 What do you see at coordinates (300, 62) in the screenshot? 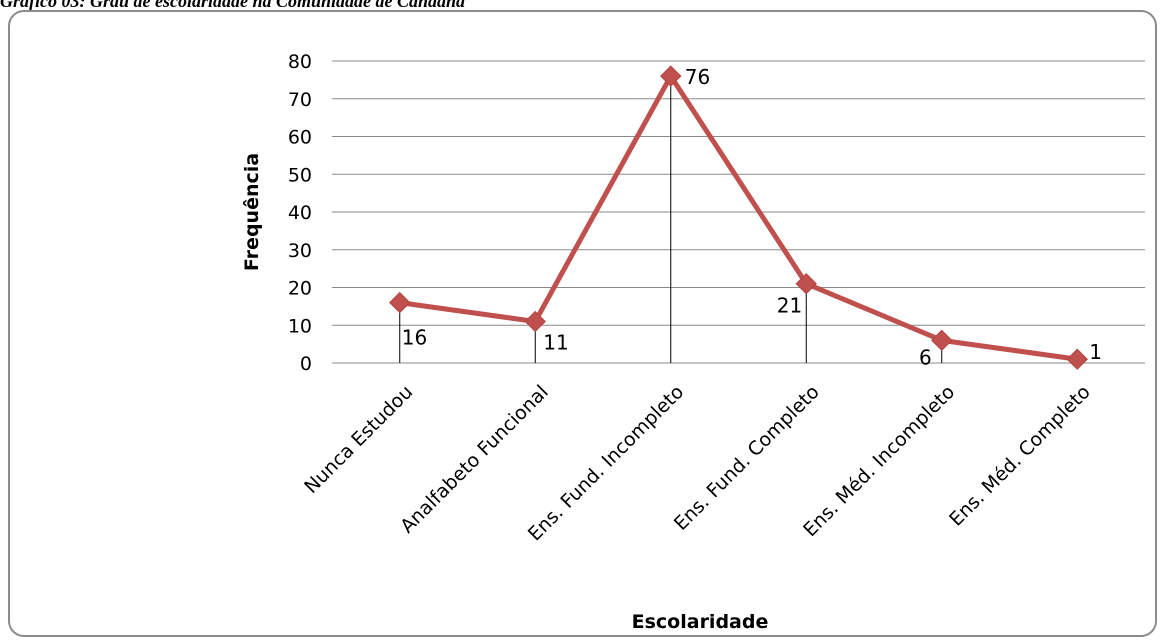
I see `y-tick-label: 80` at bounding box center [300, 62].